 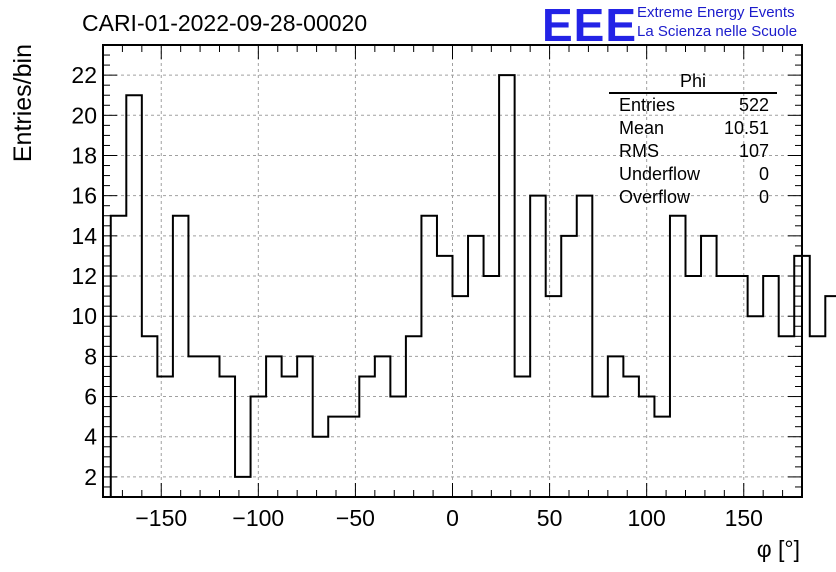 I want to click on x-tick-label: −150, so click(x=161, y=518).